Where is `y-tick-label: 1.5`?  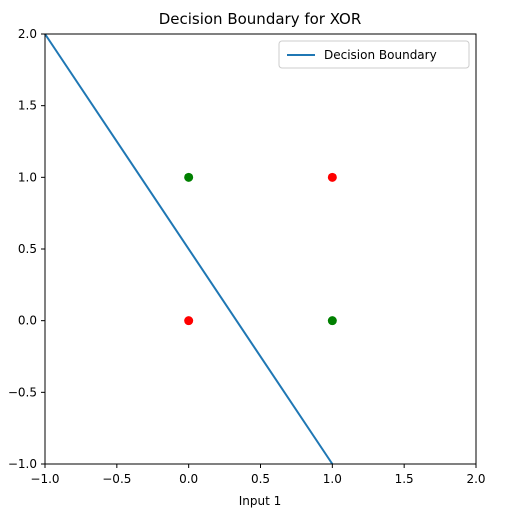
y-tick-label: 1.5 is located at coordinates (27, 106).